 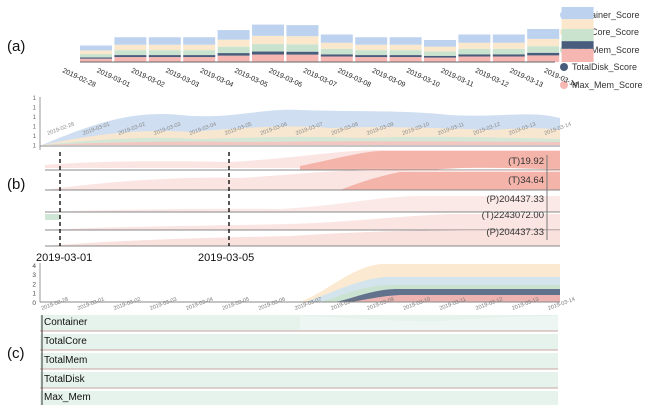 I want to click on date-tick-label: 2019-03-01, so click(x=91, y=304).